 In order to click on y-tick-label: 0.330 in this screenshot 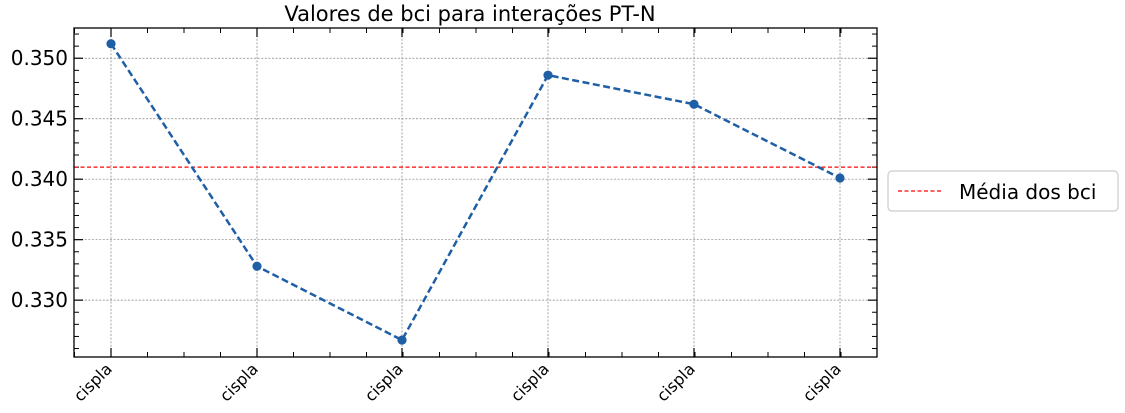, I will do `click(39, 300)`.